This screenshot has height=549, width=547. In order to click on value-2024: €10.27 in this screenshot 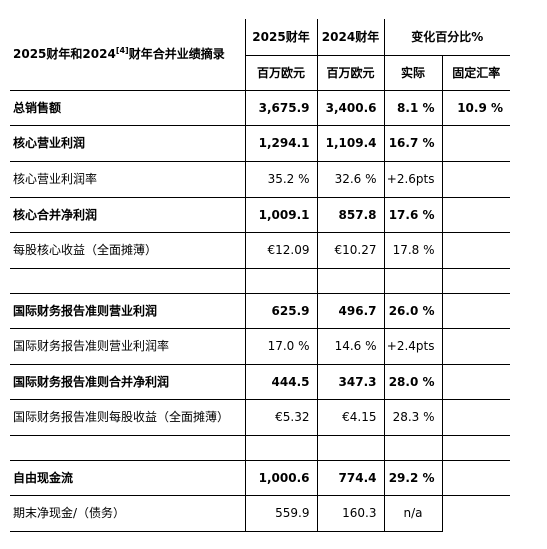, I will do `click(350, 250)`.